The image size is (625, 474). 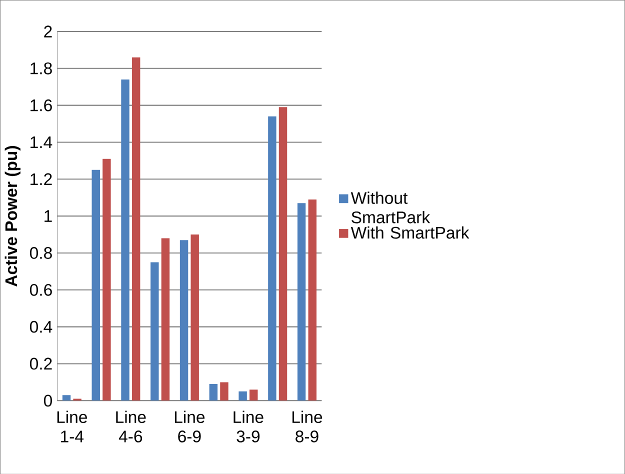 What do you see at coordinates (48, 216) in the screenshot?
I see `y-tick-label: 1` at bounding box center [48, 216].